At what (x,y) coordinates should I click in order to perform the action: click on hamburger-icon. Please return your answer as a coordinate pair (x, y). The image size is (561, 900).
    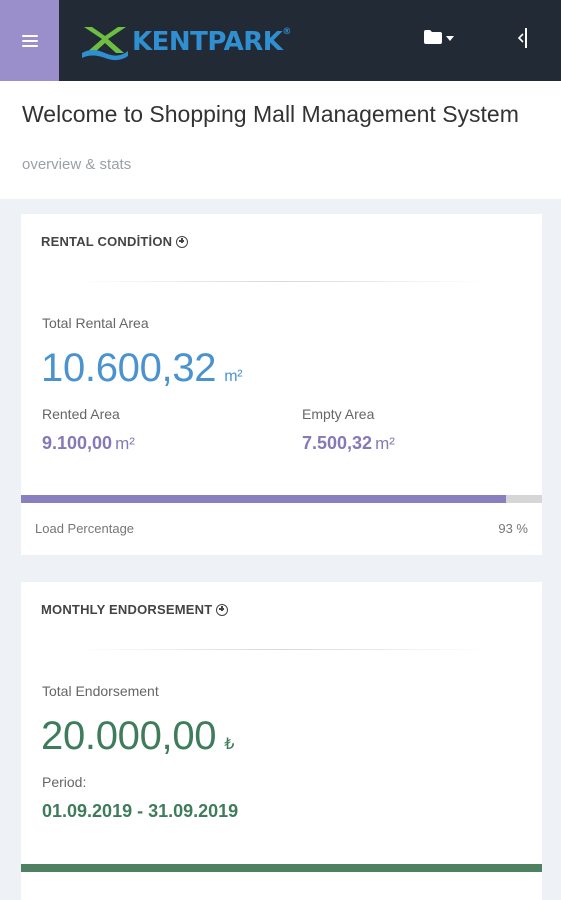
    Looking at the image, I should click on (29, 40).